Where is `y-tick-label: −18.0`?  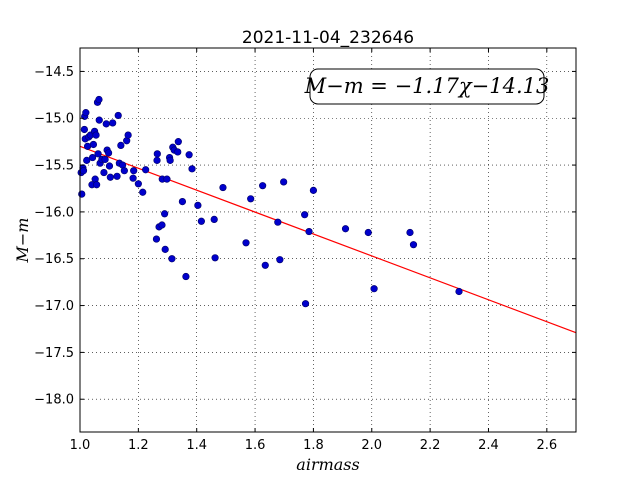
y-tick-label: −18.0 is located at coordinates (54, 400).